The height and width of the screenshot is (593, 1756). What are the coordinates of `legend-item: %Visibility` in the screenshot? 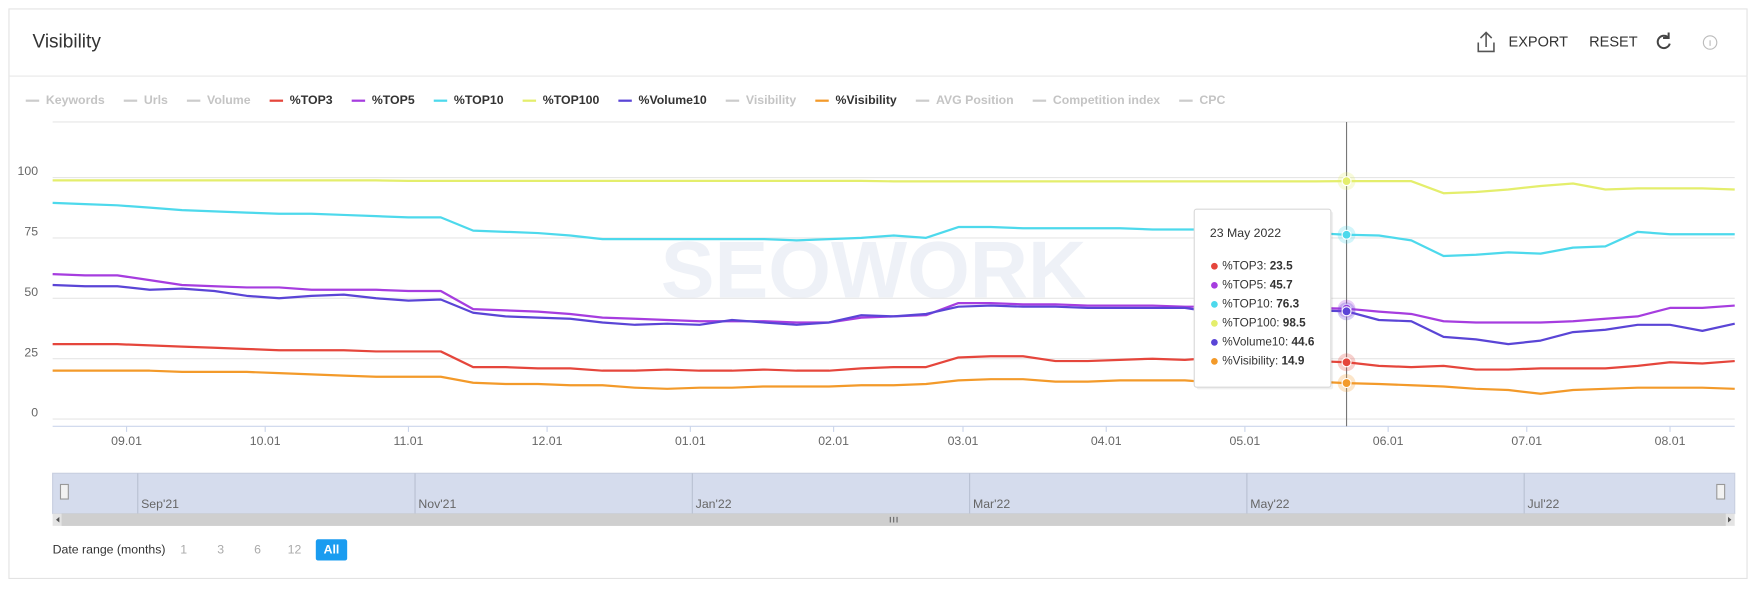 It's located at (856, 100).